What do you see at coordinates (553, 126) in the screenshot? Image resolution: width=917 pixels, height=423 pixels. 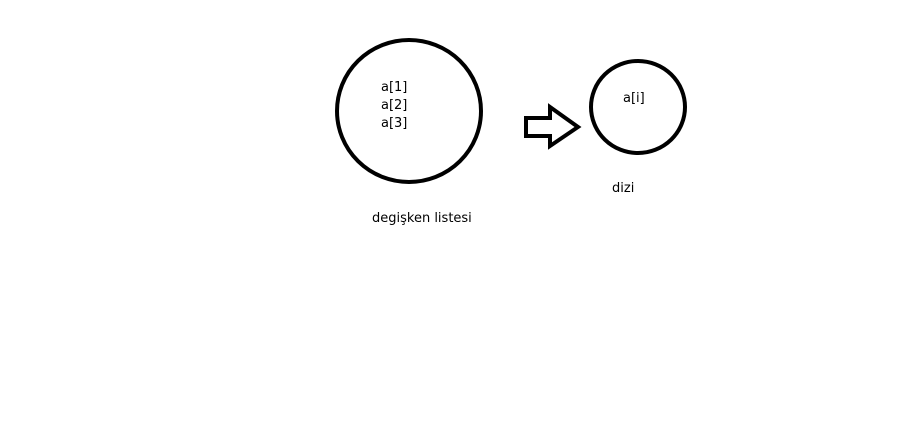 I see `right-arrow-icon` at bounding box center [553, 126].